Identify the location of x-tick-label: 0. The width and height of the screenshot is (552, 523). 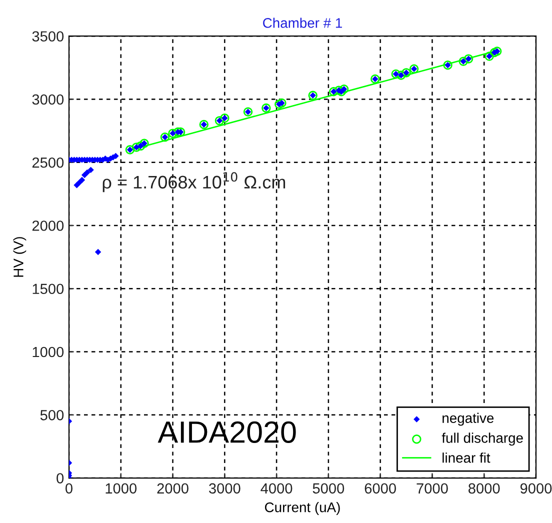
(69, 488).